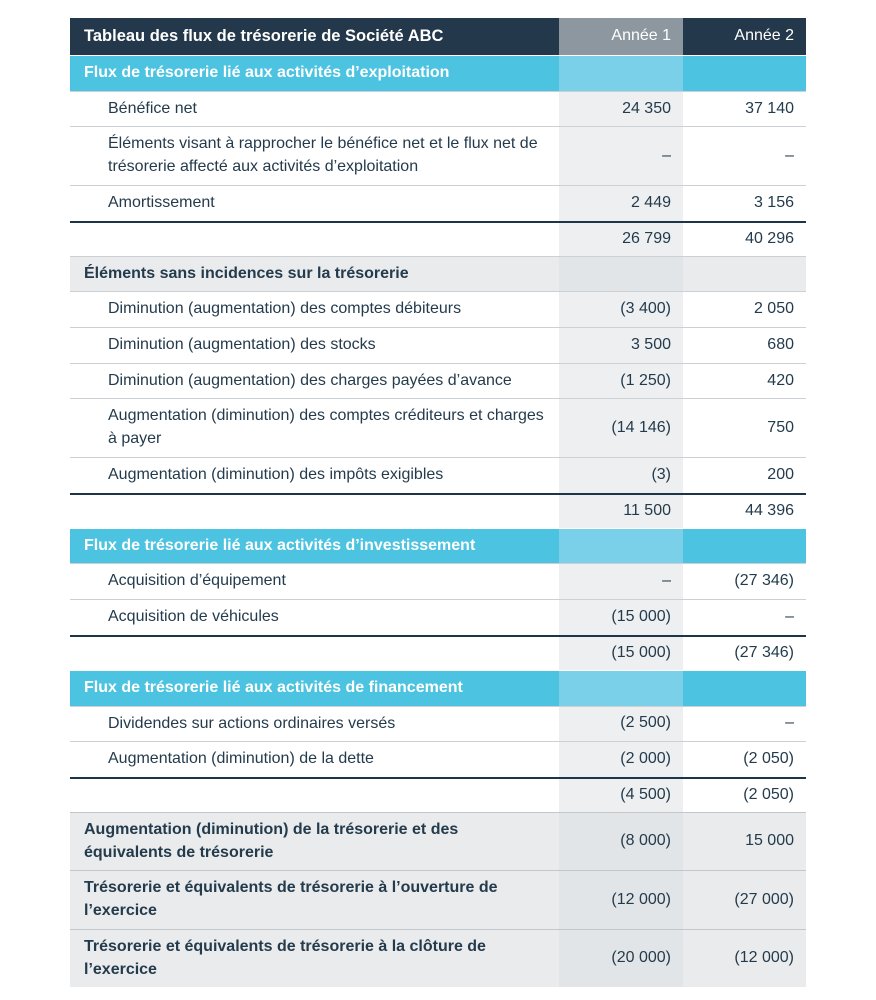  I want to click on value-annee-1: 26 799, so click(621, 239).